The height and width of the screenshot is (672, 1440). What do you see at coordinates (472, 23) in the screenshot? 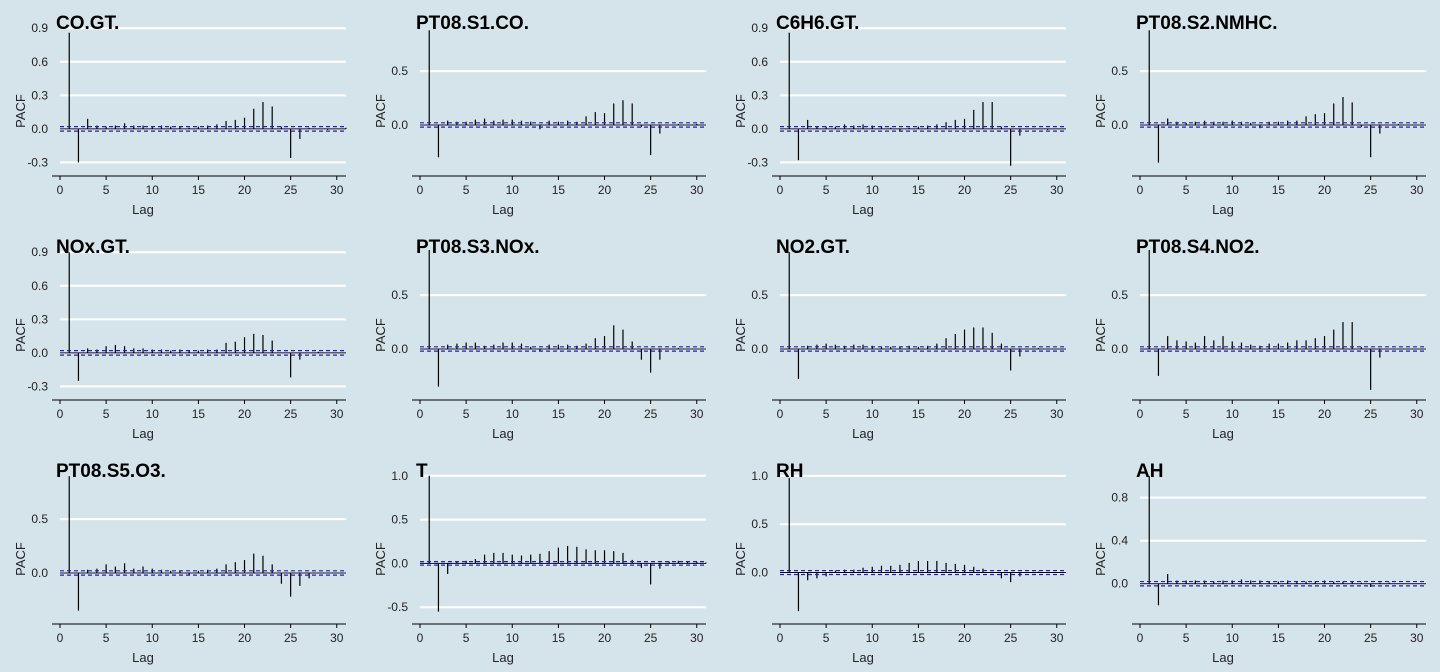
I see `chart-title: PT08.S1.CO.` at bounding box center [472, 23].